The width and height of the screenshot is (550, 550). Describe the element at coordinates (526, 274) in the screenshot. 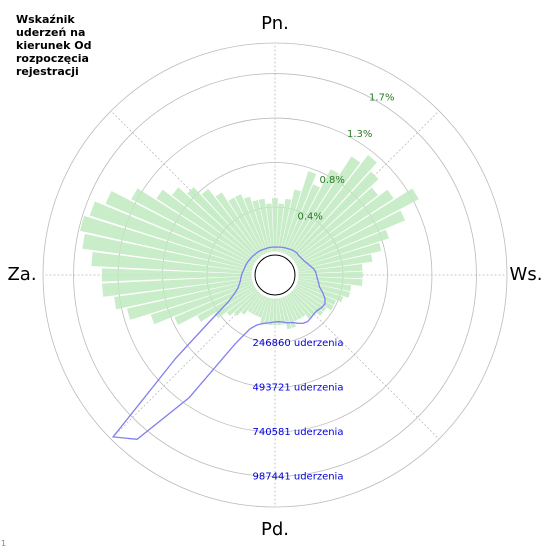

I see `direction-label: Ws.` at that location.